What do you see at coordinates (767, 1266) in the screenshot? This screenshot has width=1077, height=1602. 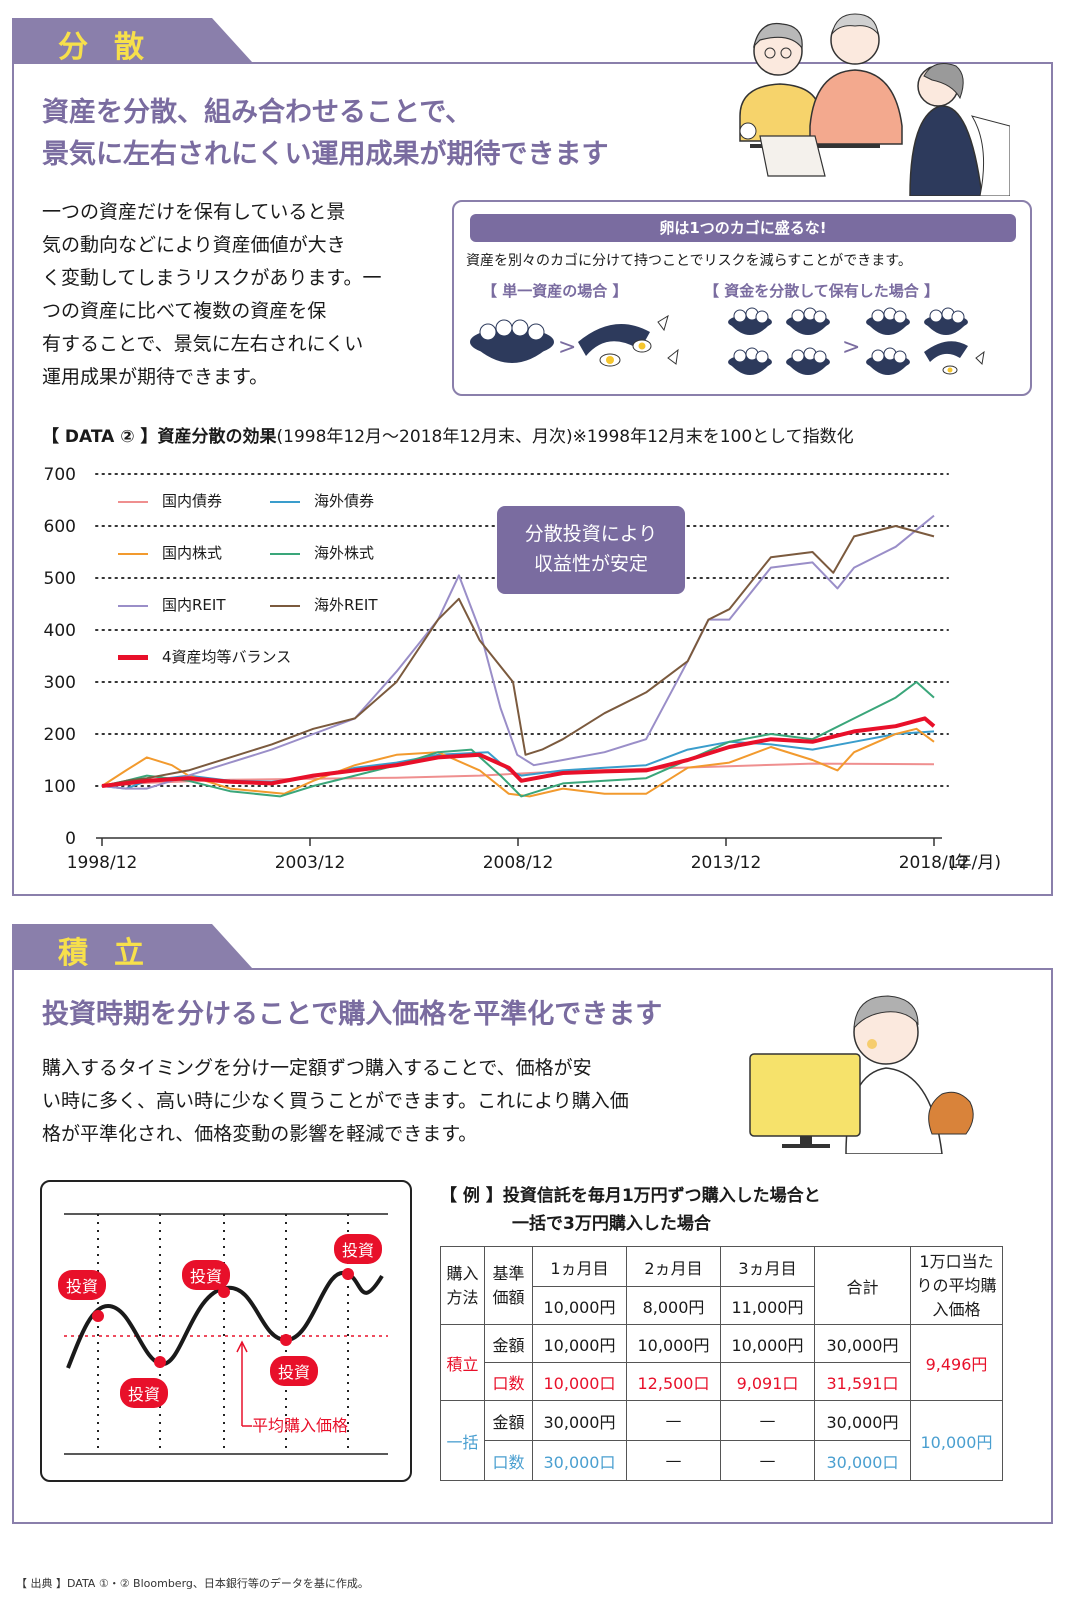 I see `header-month-3: 3ヵ月目` at bounding box center [767, 1266].